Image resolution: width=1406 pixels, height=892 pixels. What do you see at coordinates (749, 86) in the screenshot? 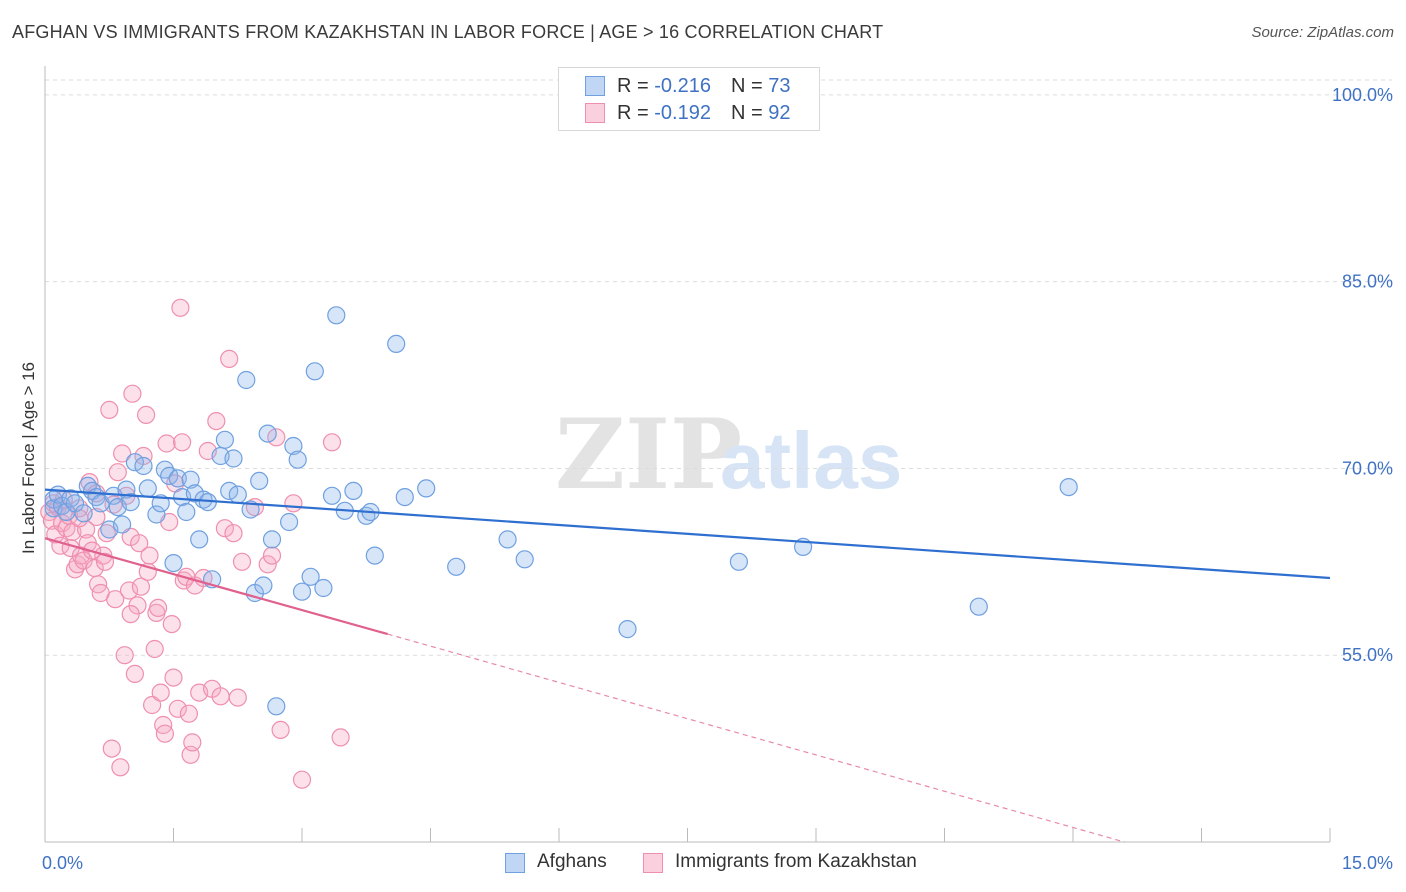
I see `legend-n-label: N =` at bounding box center [749, 86].